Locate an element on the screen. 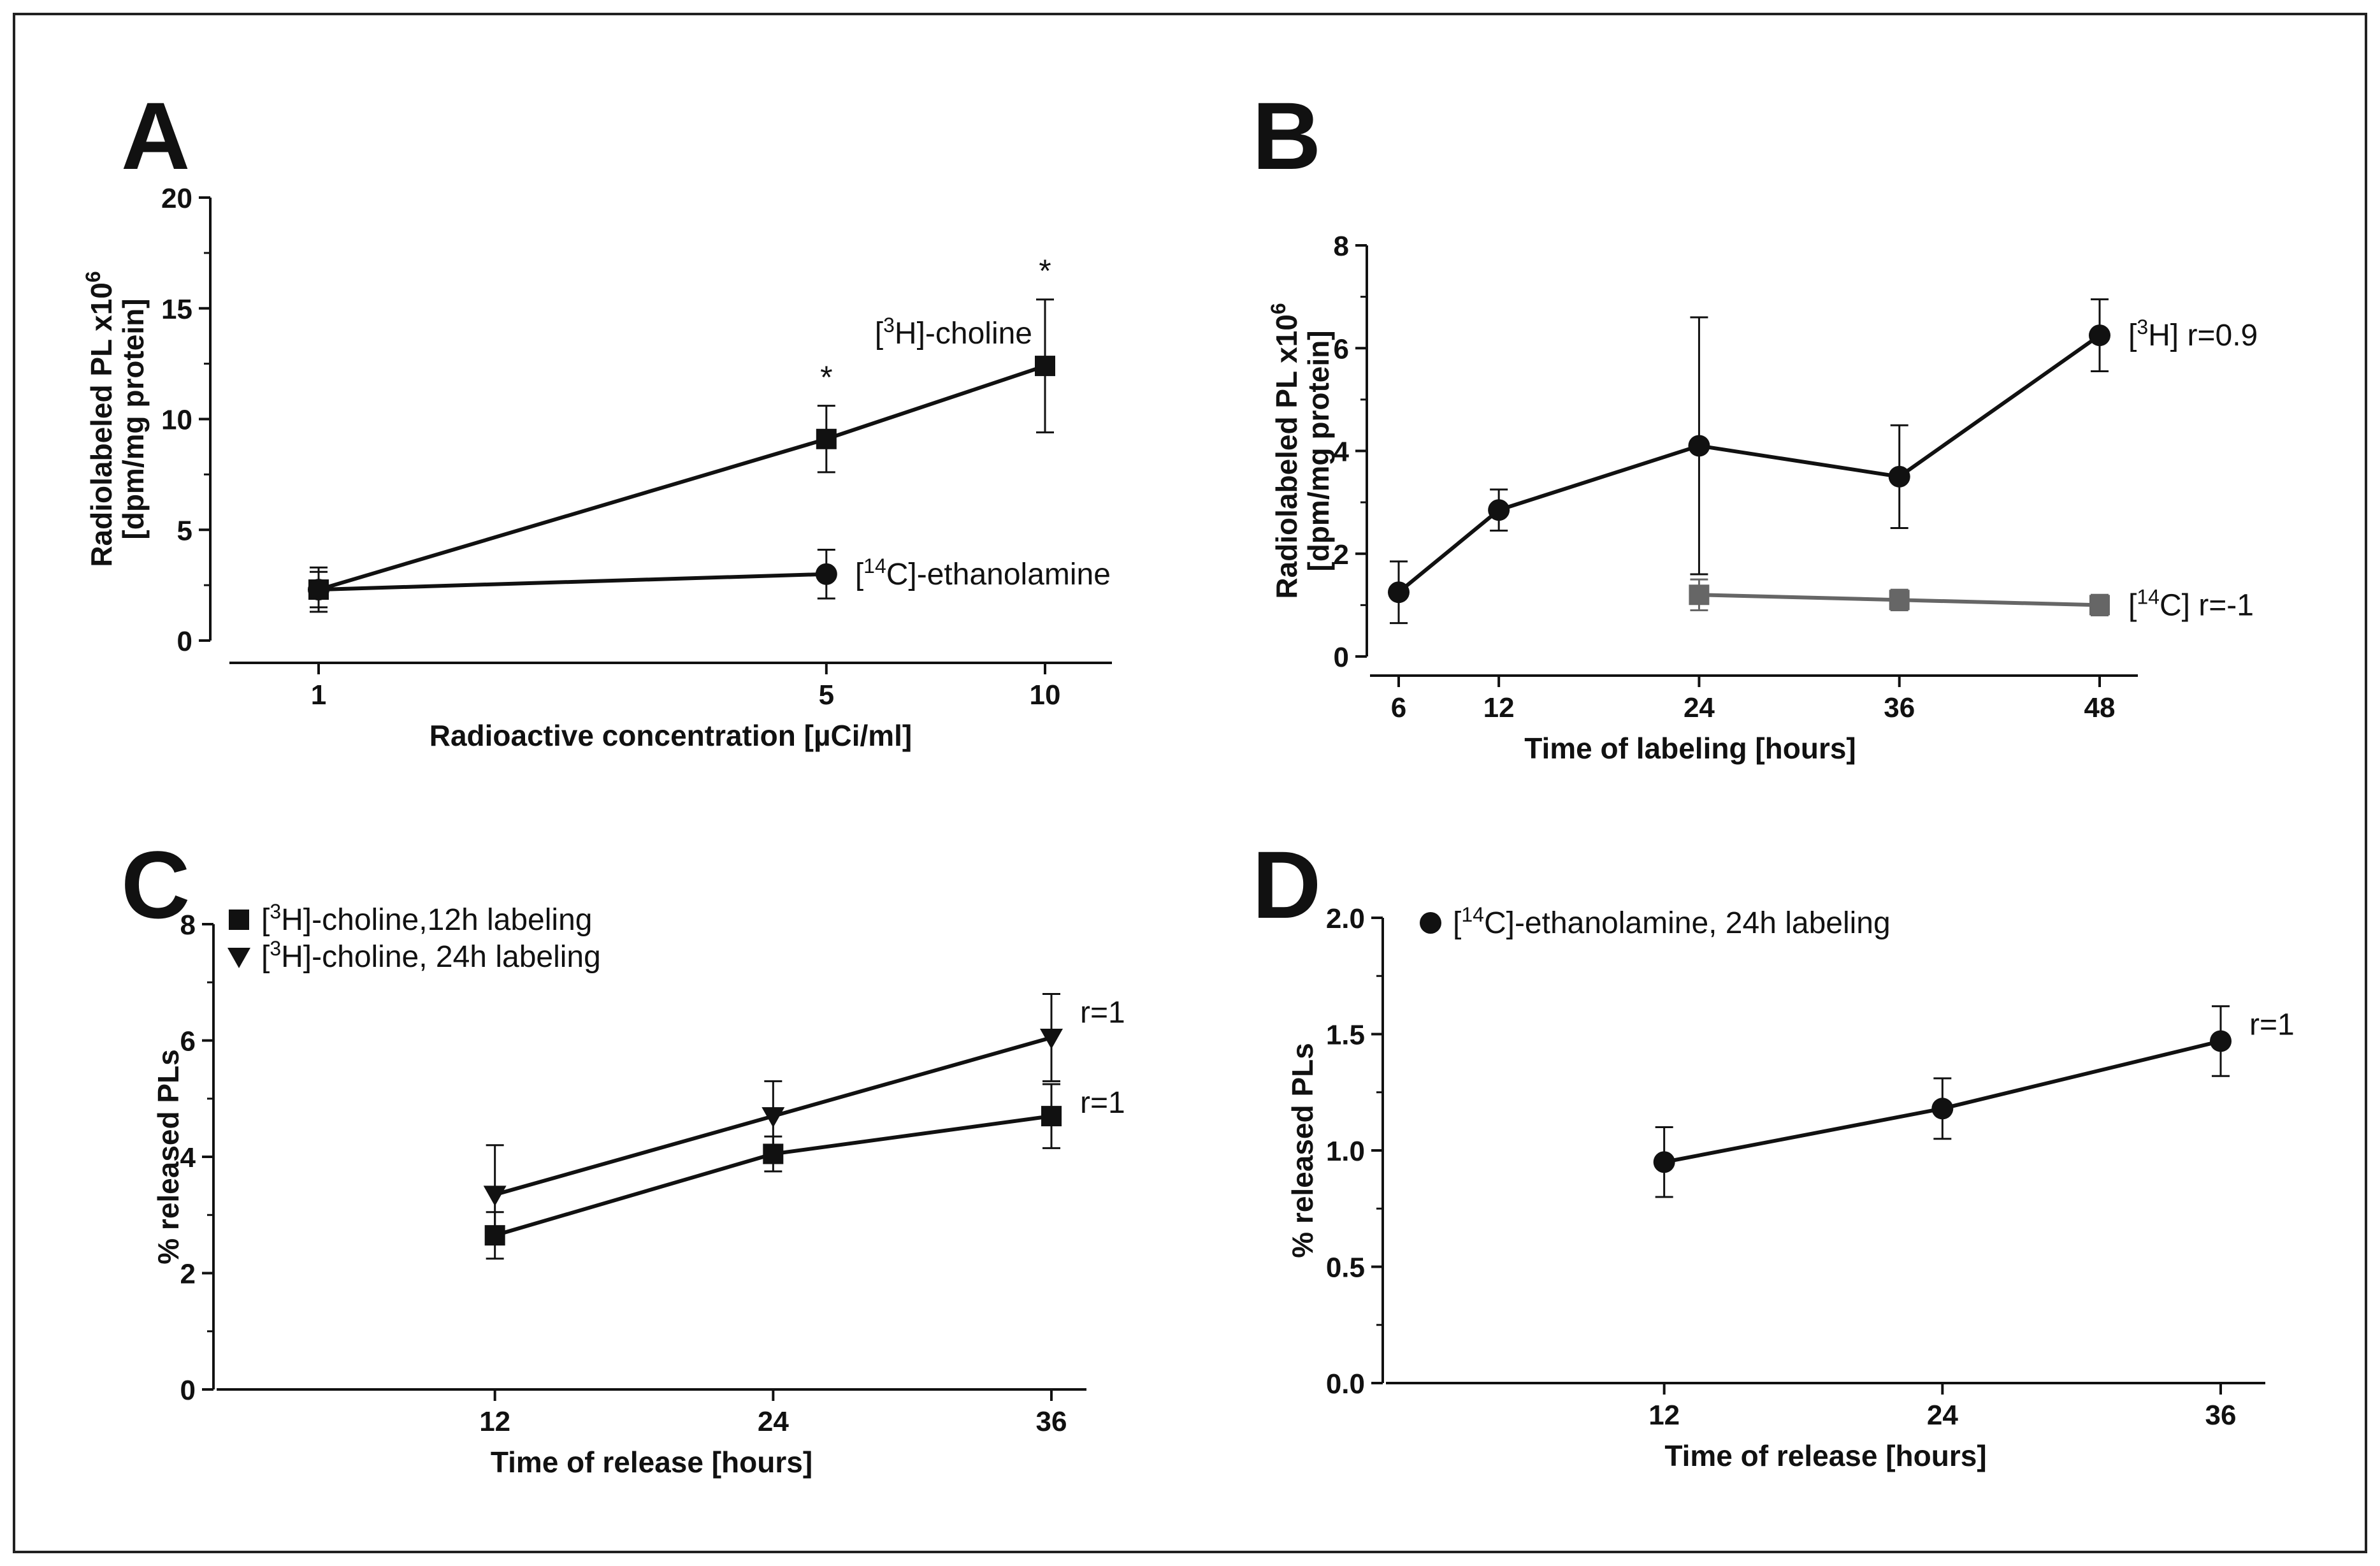 The width and height of the screenshot is (2380, 1566). x-axis-label: Radioactive concentration [µCi/ml] is located at coordinates (671, 735).